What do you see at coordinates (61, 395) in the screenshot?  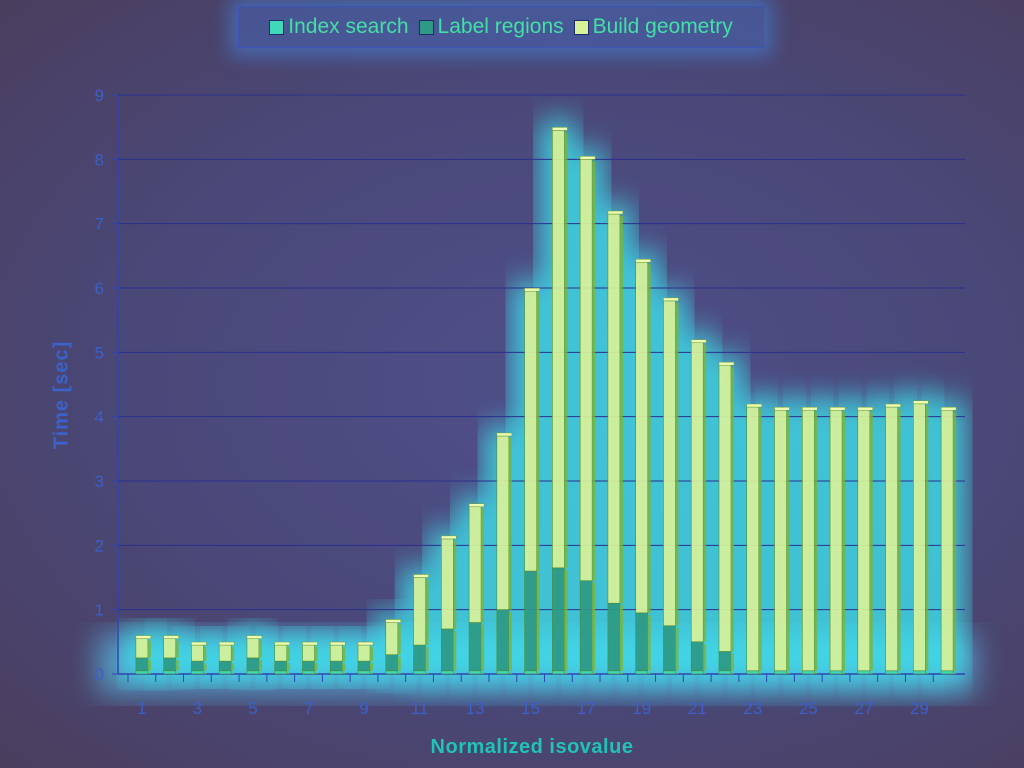 I see `y-axis-title: Time [sec]` at bounding box center [61, 395].